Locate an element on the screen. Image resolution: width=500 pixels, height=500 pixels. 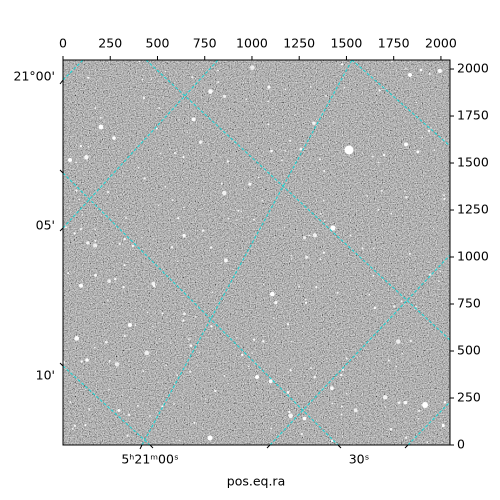
ra-tick-label: 30ˢ is located at coordinates (359, 459).